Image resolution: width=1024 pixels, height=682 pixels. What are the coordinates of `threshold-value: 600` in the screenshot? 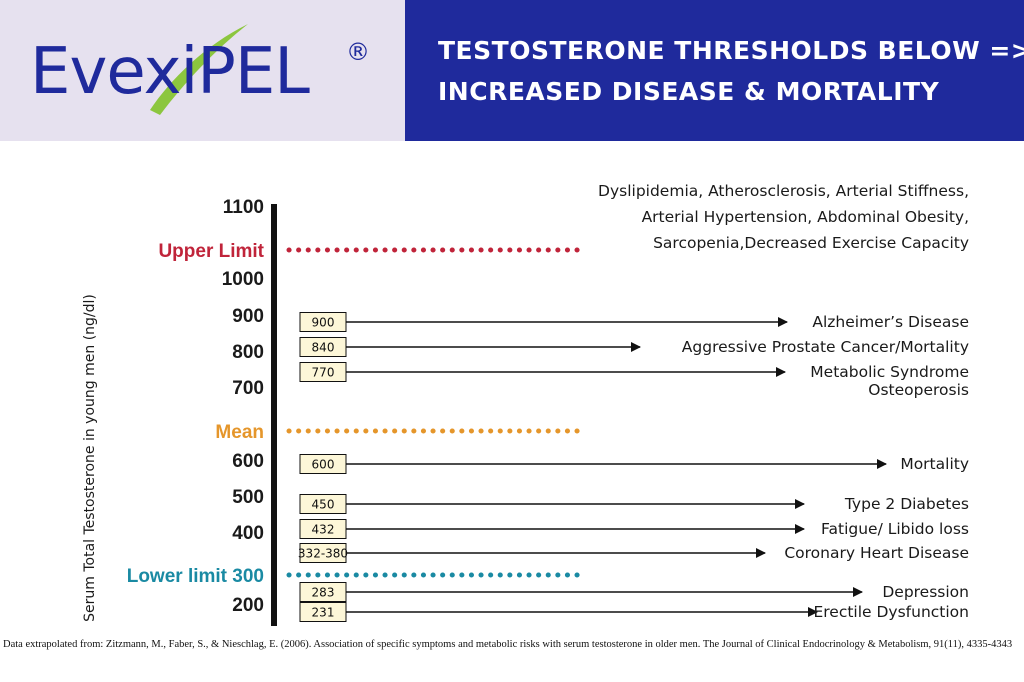 It's located at (323, 465).